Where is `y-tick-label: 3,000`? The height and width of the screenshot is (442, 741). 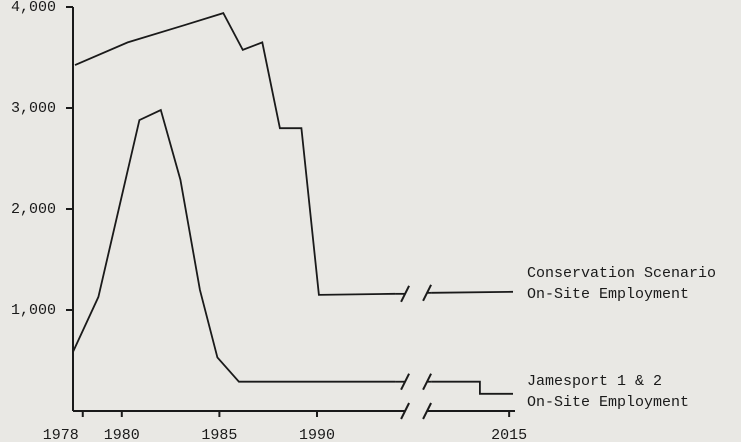 y-tick-label: 3,000 is located at coordinates (33, 108).